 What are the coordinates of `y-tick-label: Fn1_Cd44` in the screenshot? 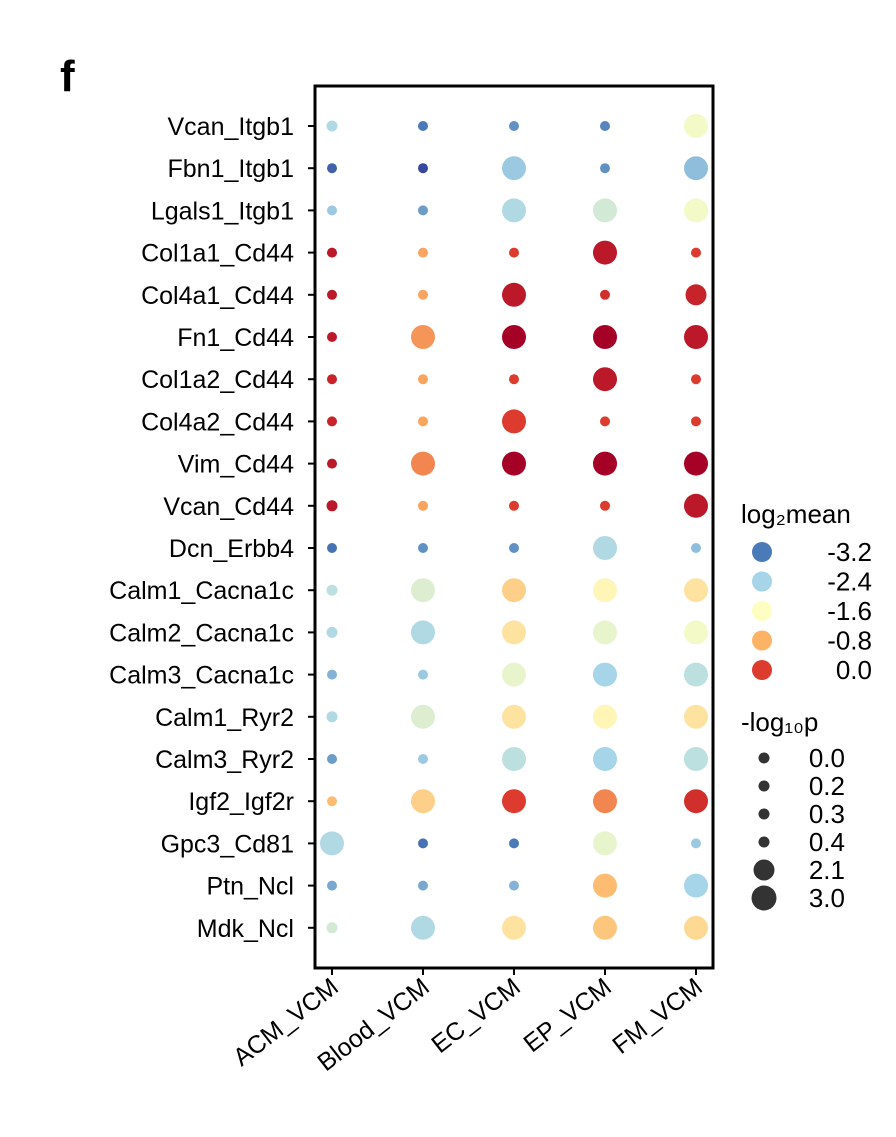 It's located at (235, 338).